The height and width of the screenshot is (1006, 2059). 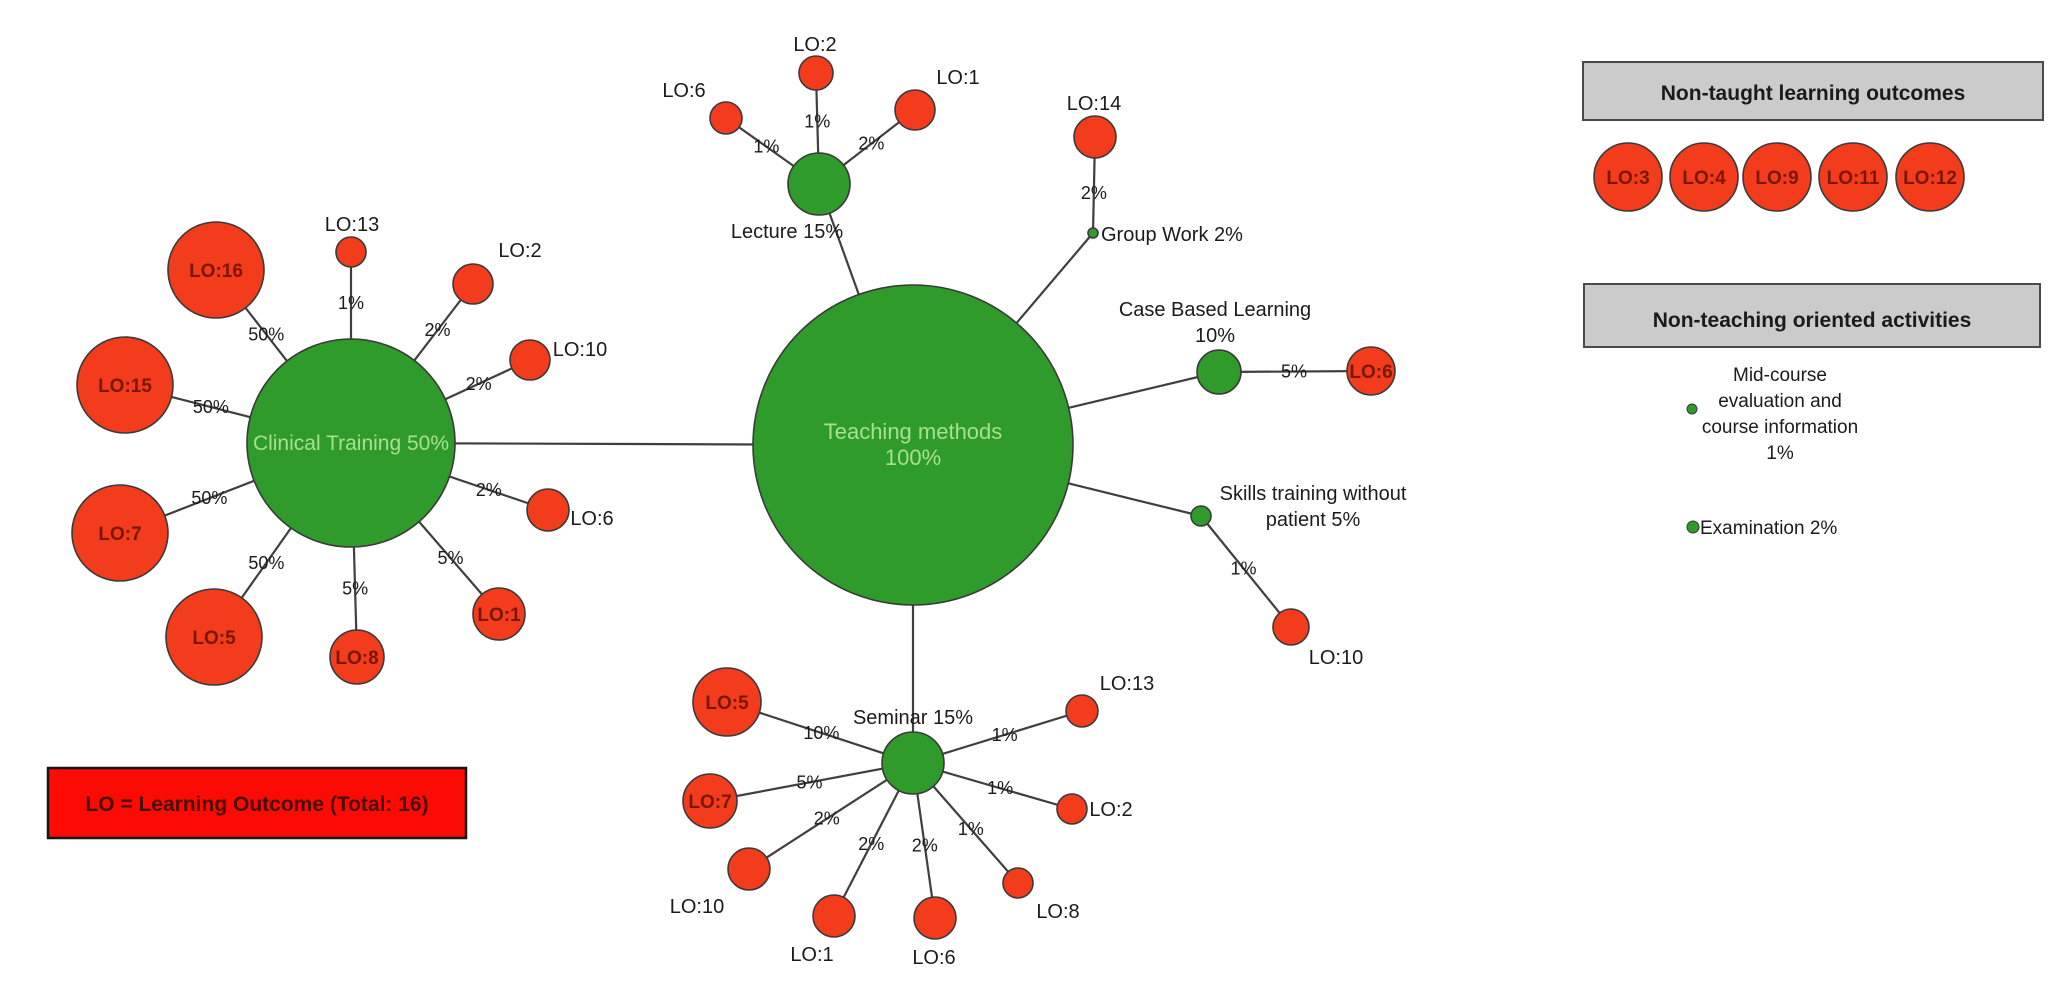 What do you see at coordinates (1215, 323) in the screenshot?
I see `node-label-cbl: Case Based Learning 10%` at bounding box center [1215, 323].